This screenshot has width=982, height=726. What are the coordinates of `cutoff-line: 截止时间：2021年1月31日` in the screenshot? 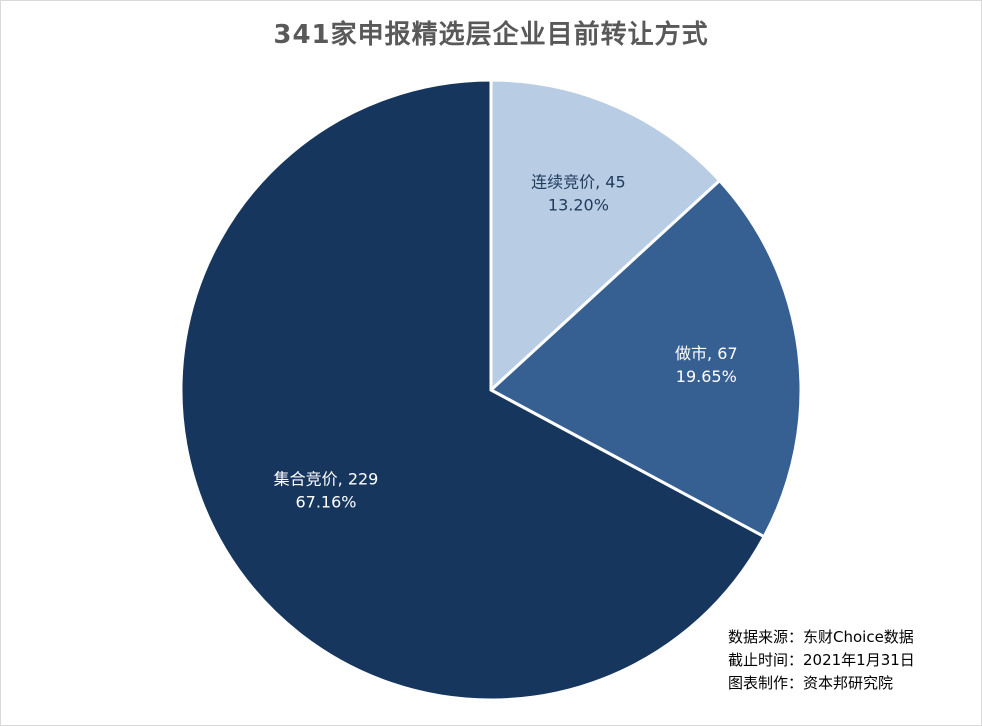 It's located at (821, 660).